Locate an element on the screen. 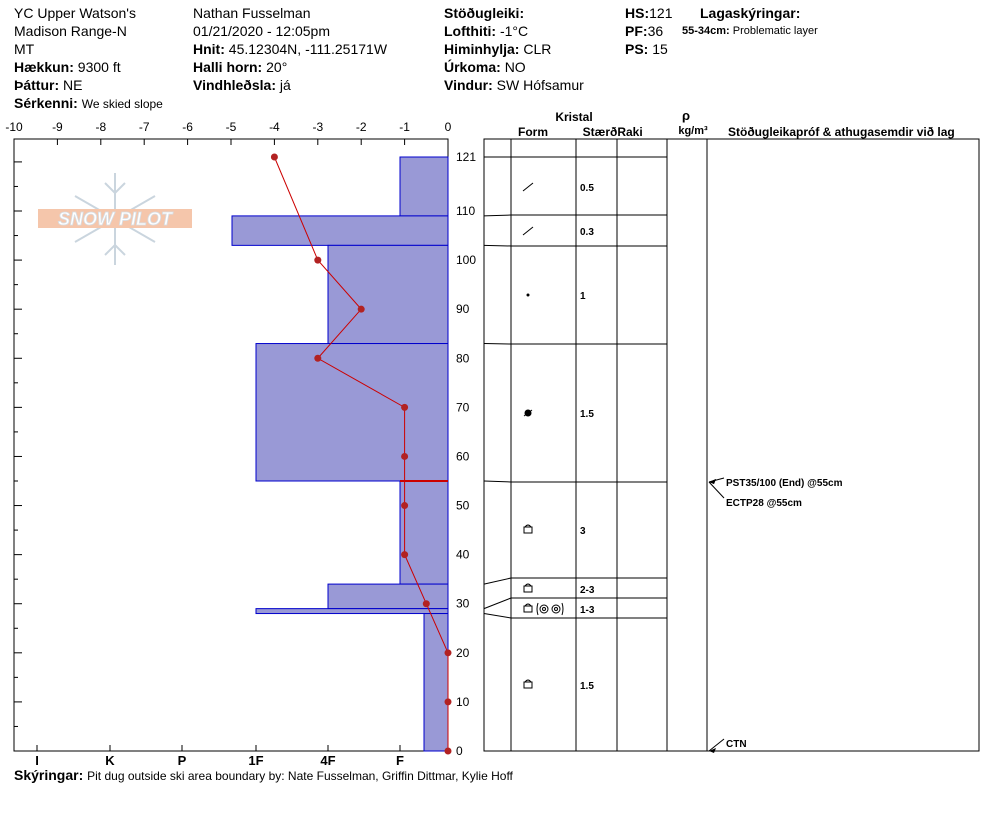 This screenshot has width=994, height=840. ps: PS: 15 is located at coordinates (646, 49).